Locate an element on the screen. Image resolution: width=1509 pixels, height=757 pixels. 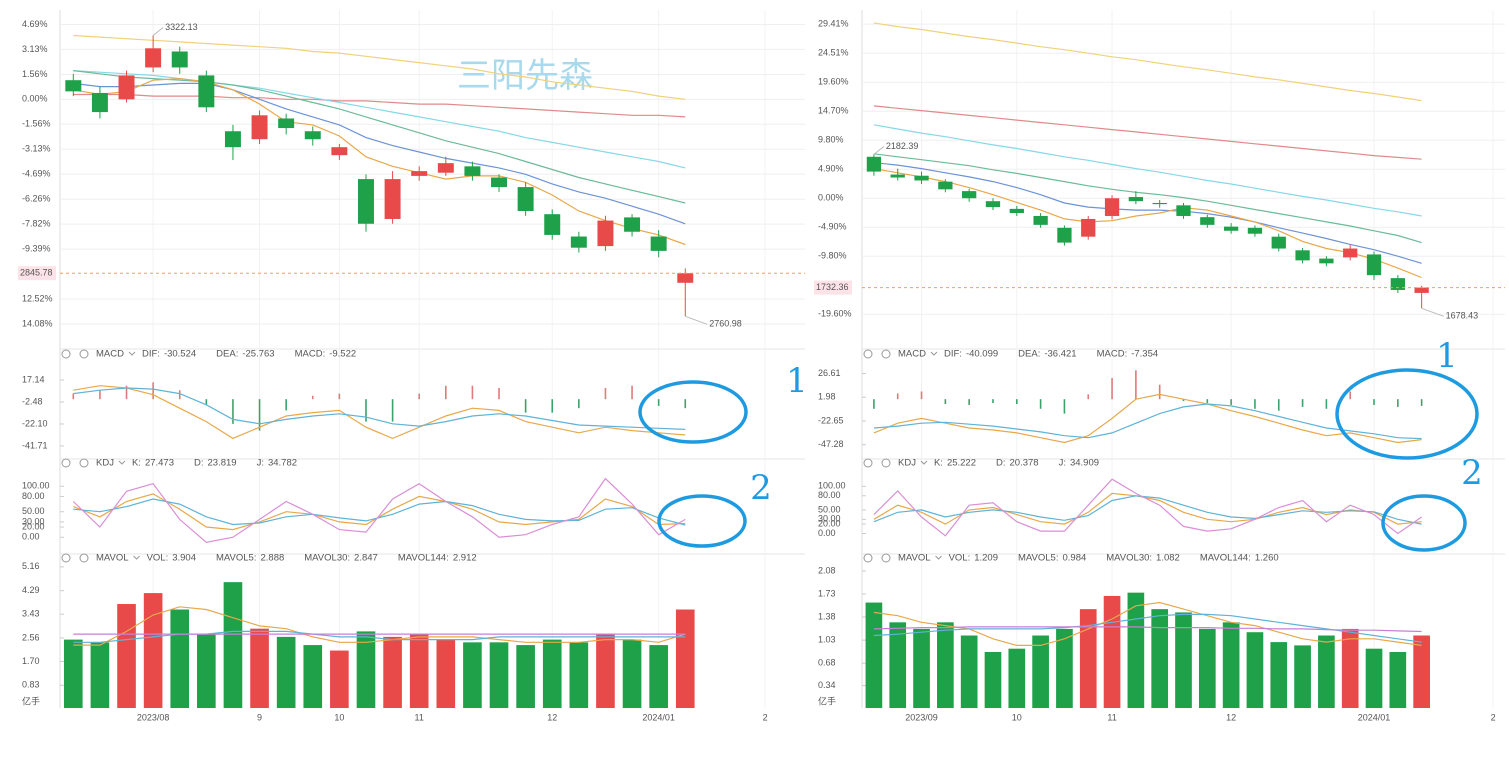
x-tick-label: 2023/08 is located at coordinates (153, 717).